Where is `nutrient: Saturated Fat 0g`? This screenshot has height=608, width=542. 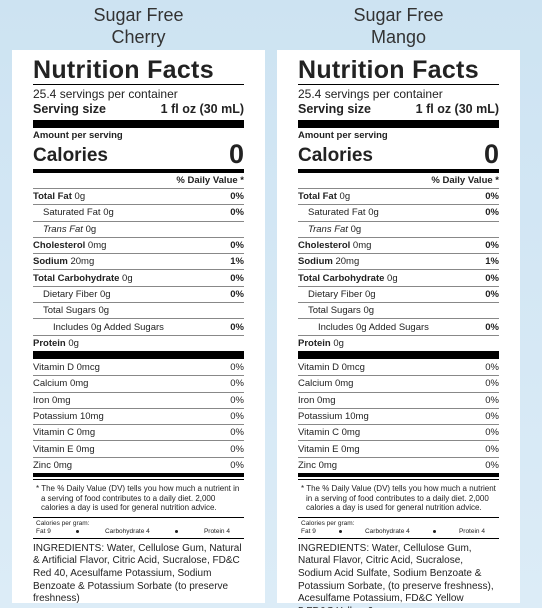
nutrient: Saturated Fat 0g is located at coordinates (78, 212).